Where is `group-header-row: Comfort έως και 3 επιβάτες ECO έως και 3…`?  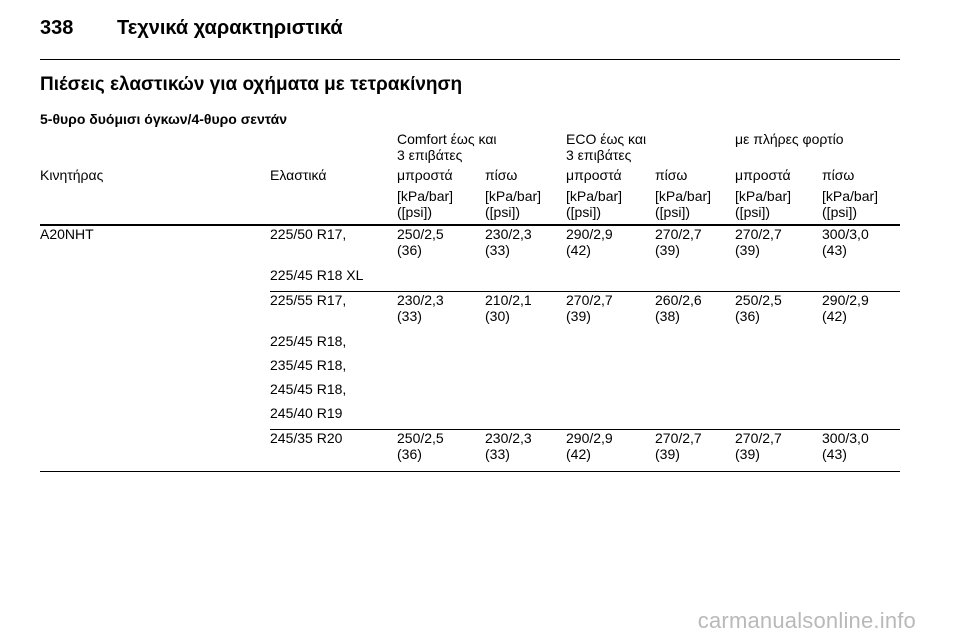 group-header-row: Comfort έως και 3 επιβάτες ECO έως και 3… is located at coordinates (470, 149).